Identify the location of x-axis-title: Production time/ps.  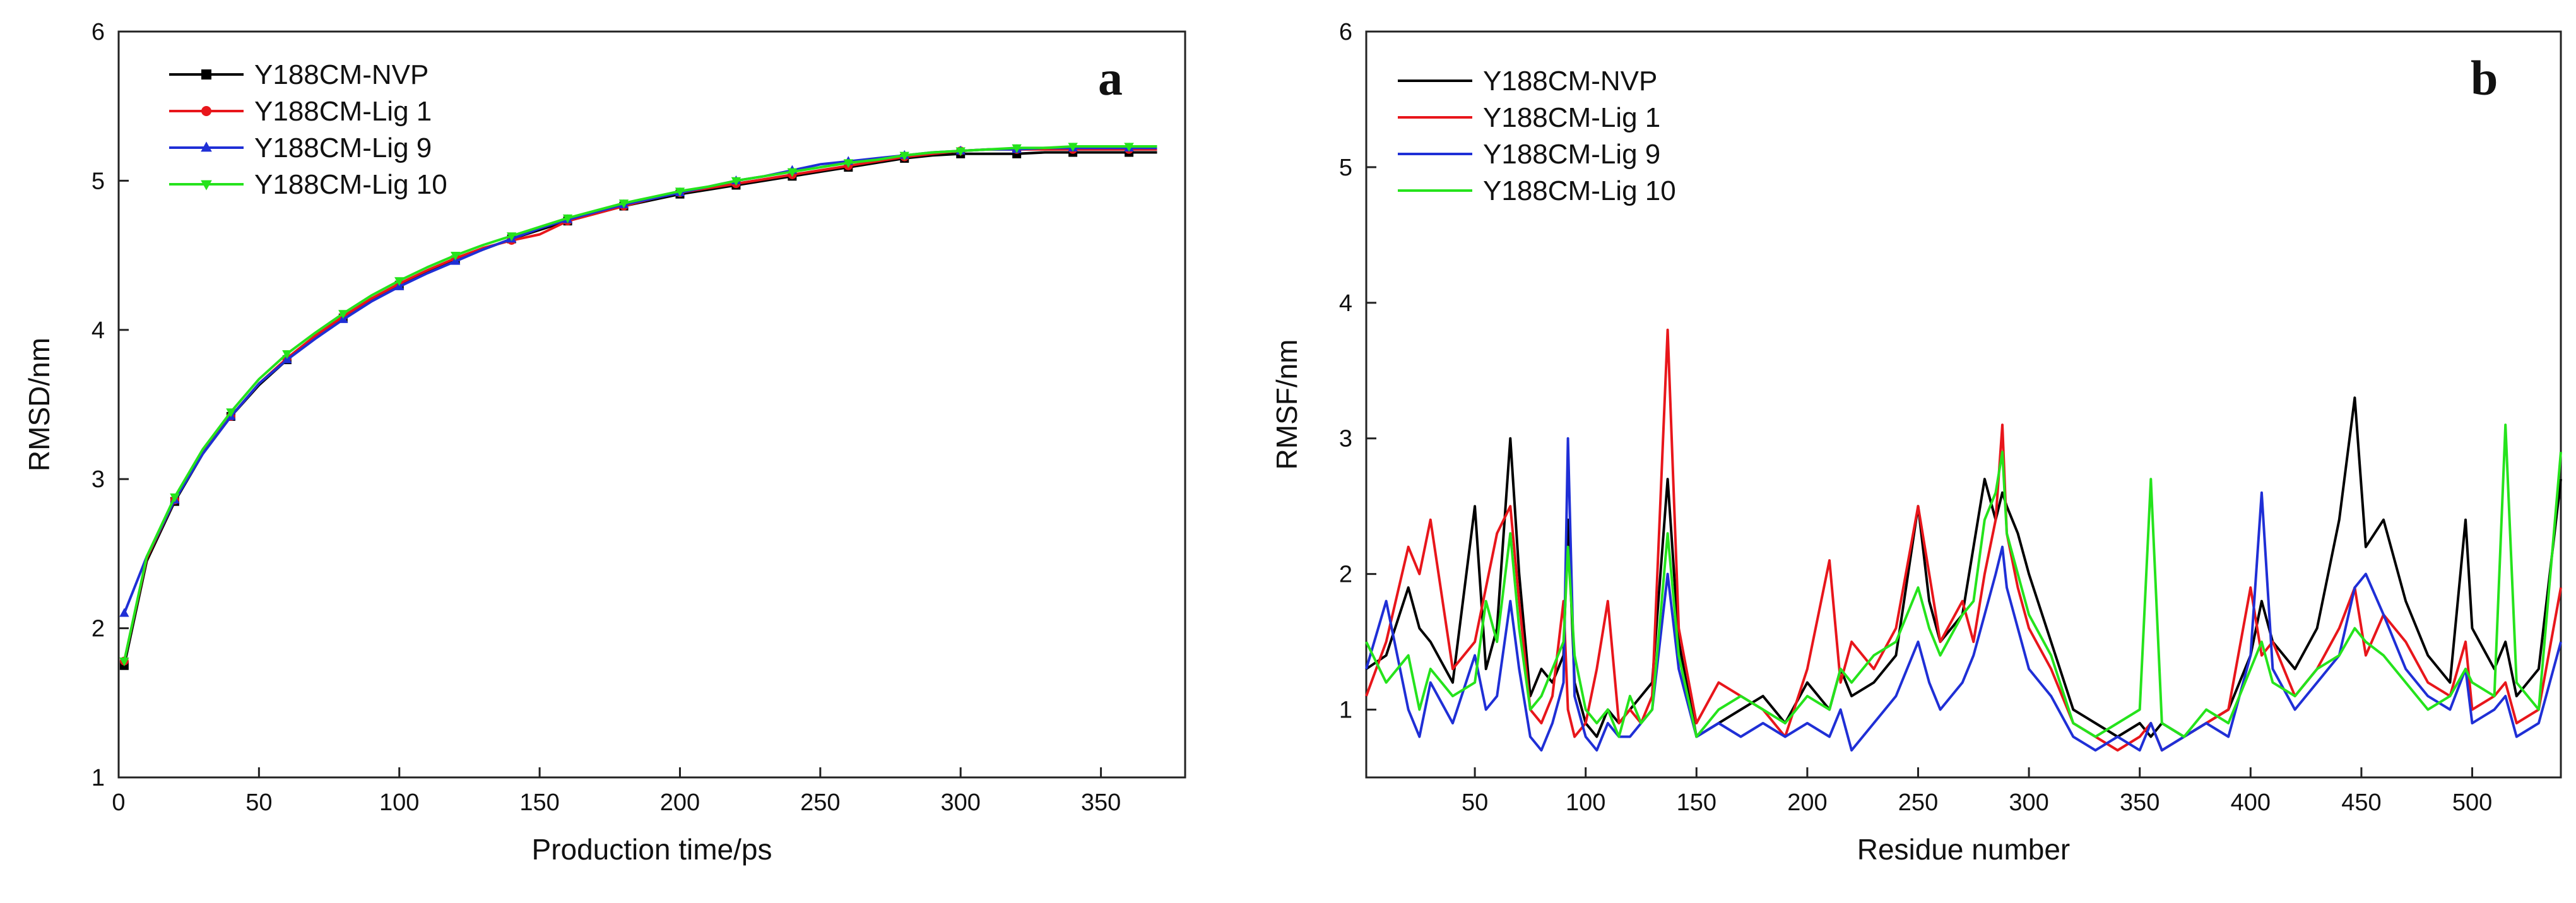
(652, 849).